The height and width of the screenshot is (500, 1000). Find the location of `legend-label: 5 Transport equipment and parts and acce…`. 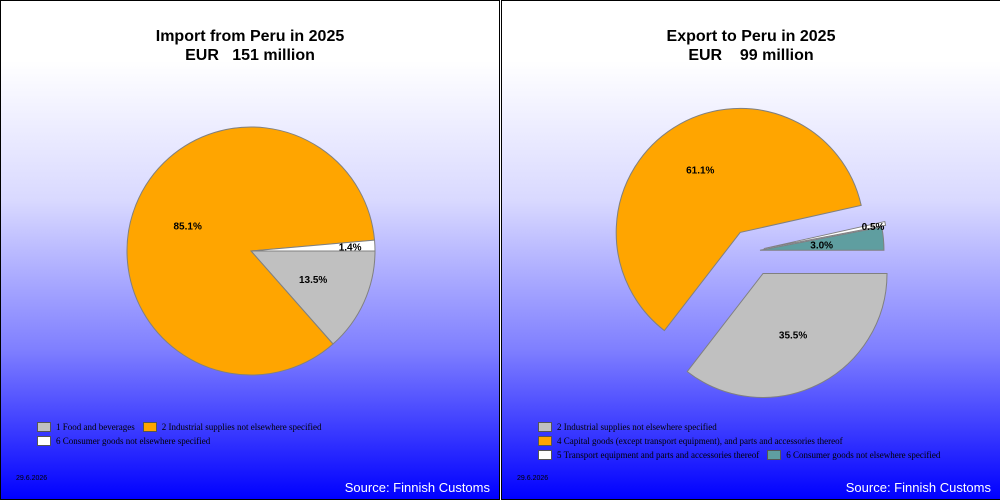

legend-label: 5 Transport equipment and parts and acce… is located at coordinates (658, 455).